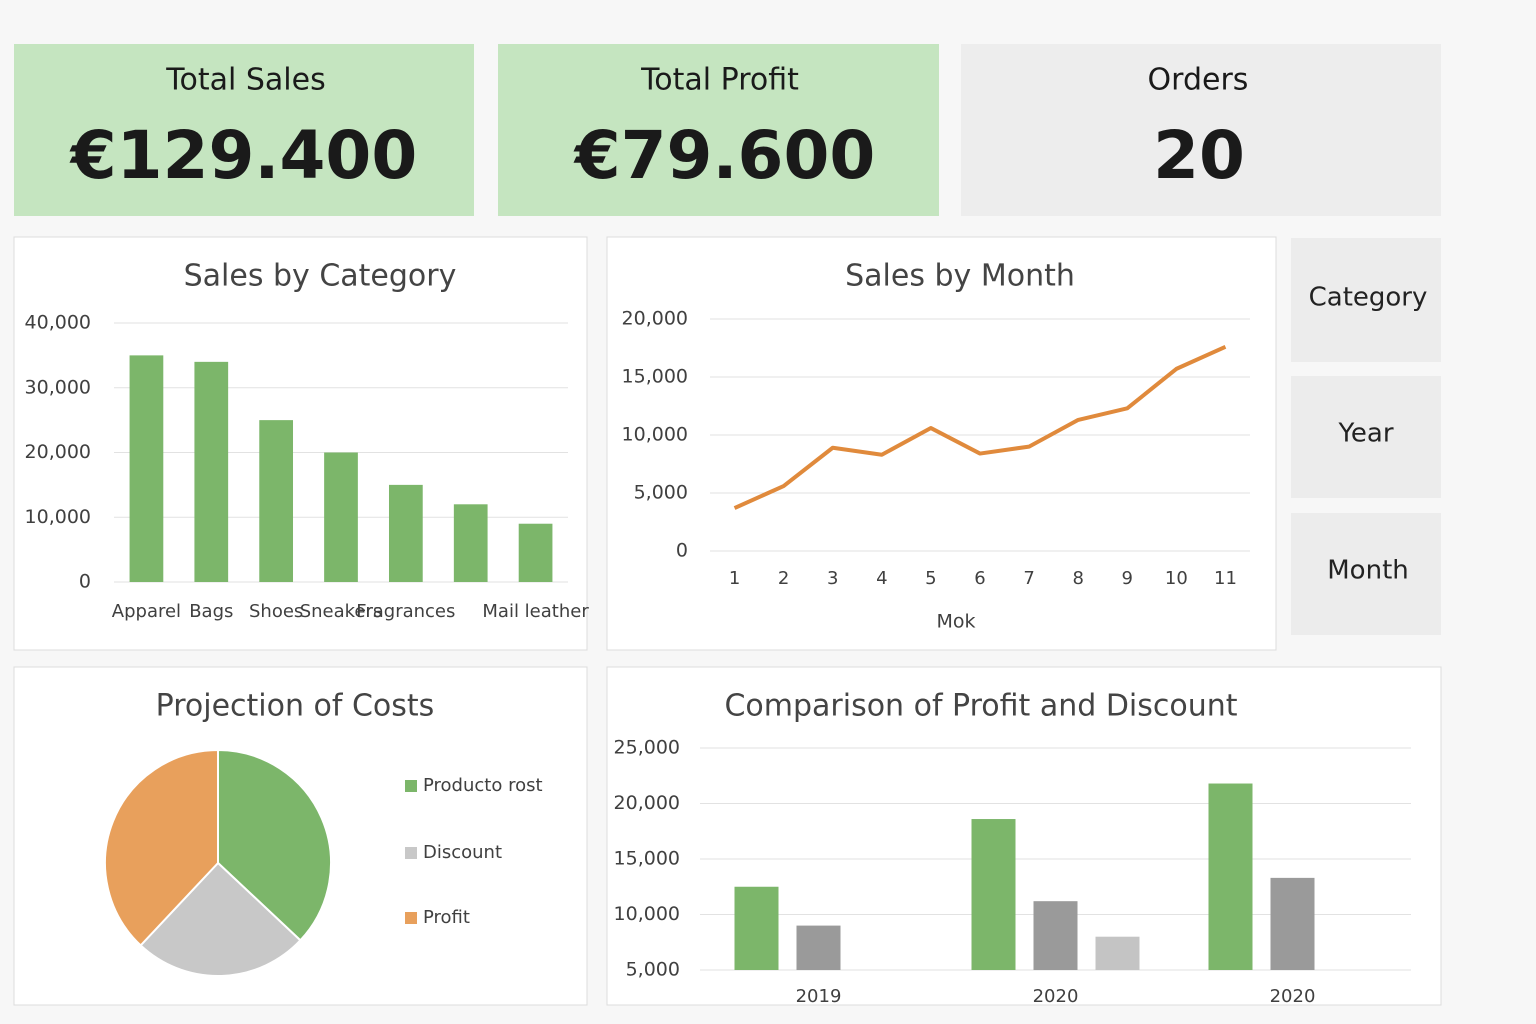 The width and height of the screenshot is (1536, 1024). What do you see at coordinates (1225, 578) in the screenshot?
I see `x-tick-label: 11` at bounding box center [1225, 578].